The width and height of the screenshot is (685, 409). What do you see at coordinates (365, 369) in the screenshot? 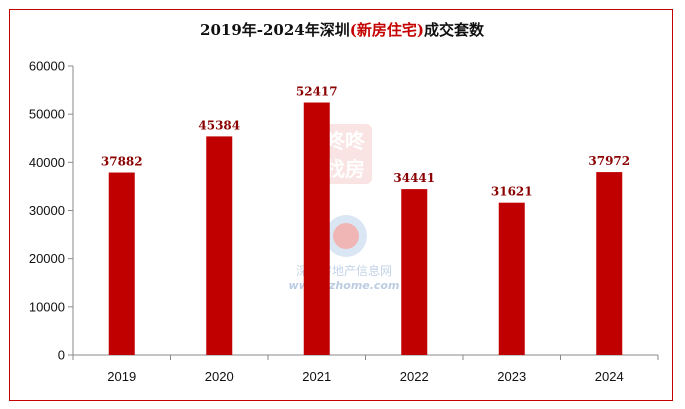
I see `x-ticks: 2019 2020 2021 2022 2023 2024` at bounding box center [365, 369].